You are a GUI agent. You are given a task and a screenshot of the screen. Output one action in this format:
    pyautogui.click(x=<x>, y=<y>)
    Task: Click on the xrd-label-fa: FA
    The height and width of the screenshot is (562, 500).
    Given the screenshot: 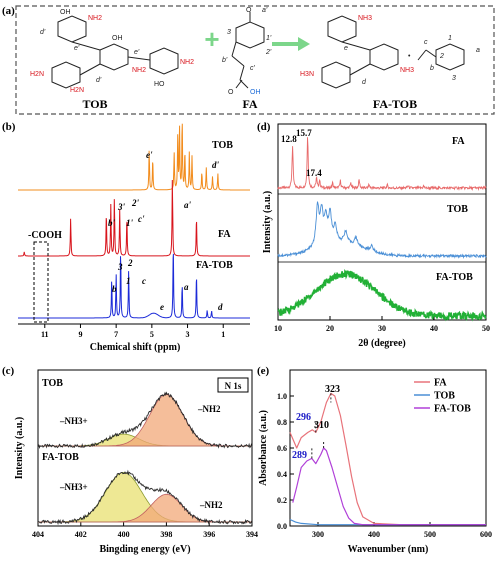 What is the action you would take?
    pyautogui.click(x=458, y=141)
    